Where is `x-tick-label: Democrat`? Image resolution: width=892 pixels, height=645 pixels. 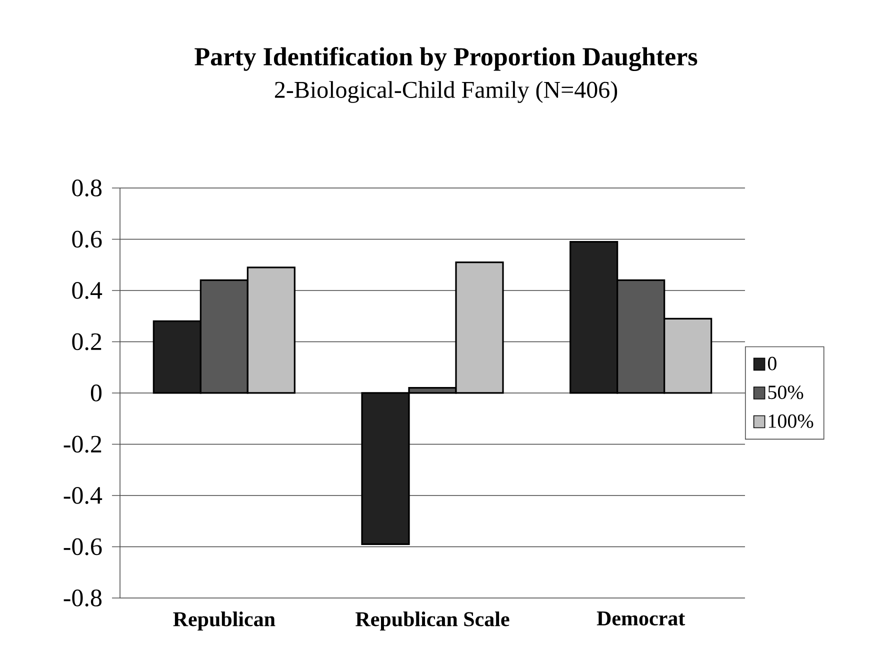 x-tick-label: Democrat is located at coordinates (641, 619).